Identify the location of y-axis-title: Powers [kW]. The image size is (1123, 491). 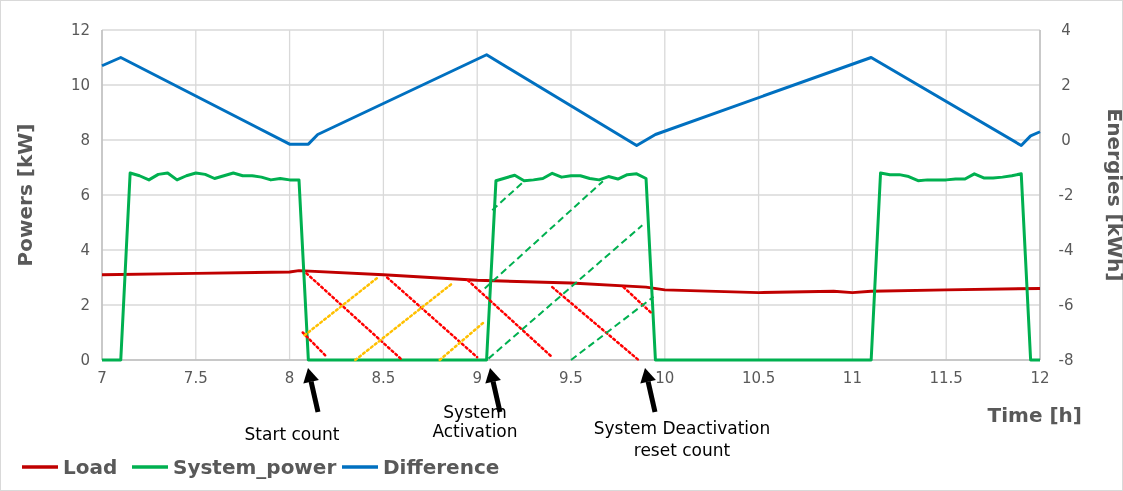
(25, 195).